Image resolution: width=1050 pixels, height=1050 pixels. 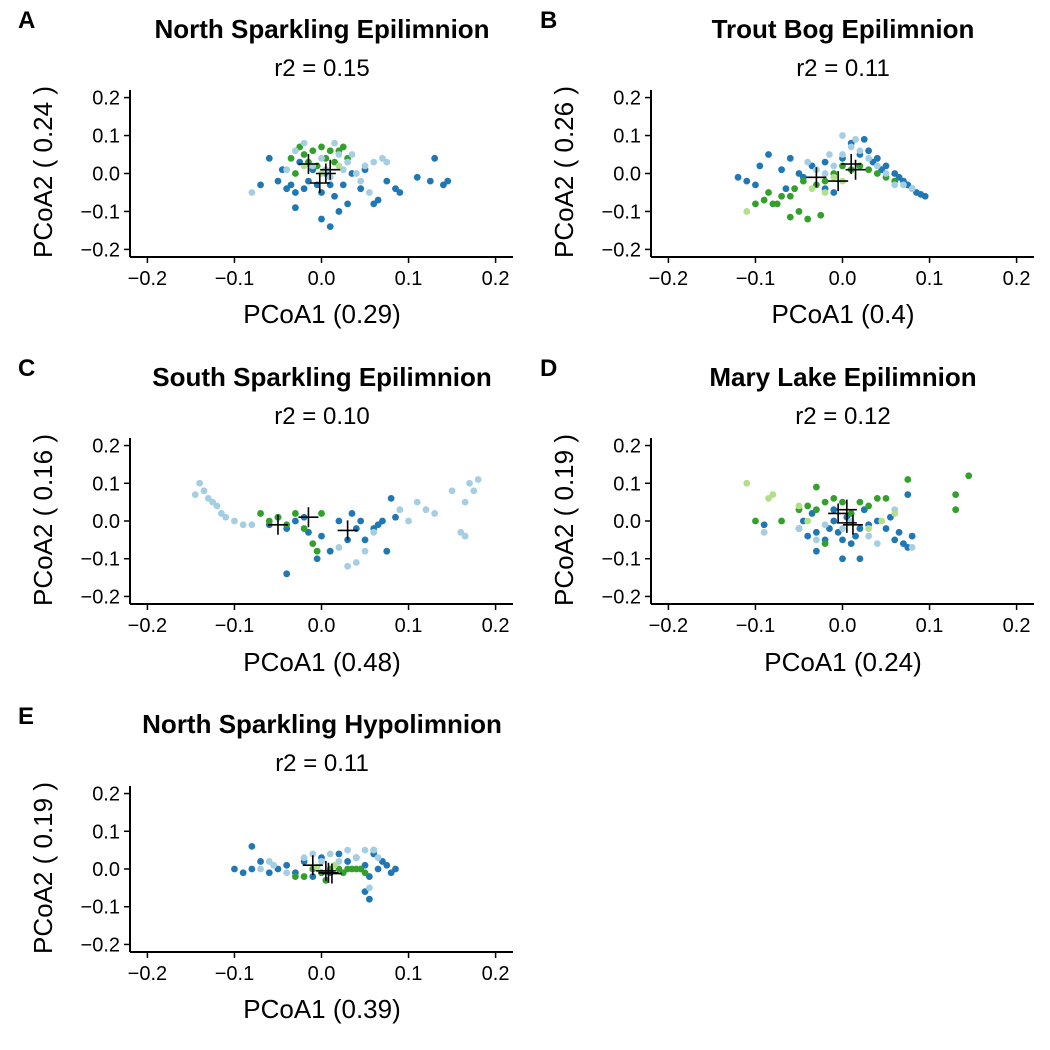 What do you see at coordinates (843, 29) in the screenshot?
I see `panel-title: Trout Bog Epilimnion` at bounding box center [843, 29].